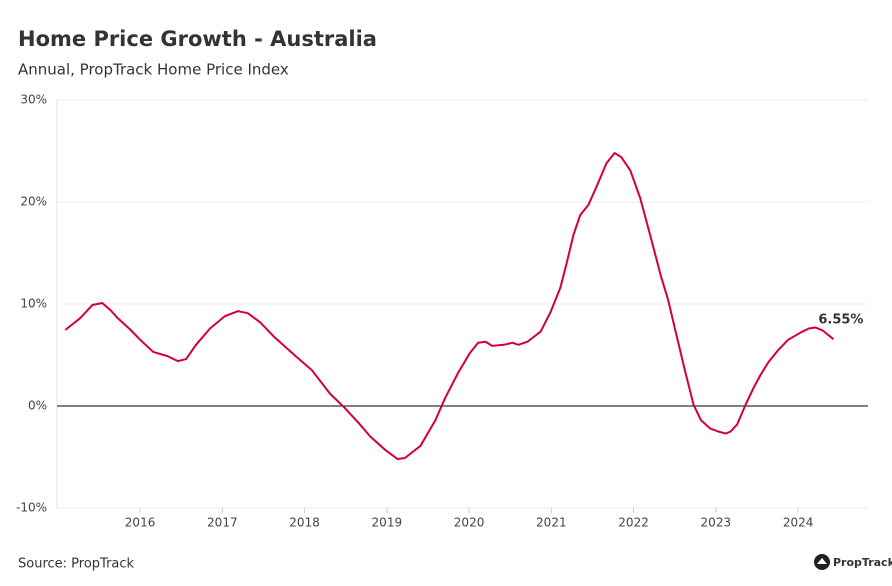 The image size is (892, 586). Describe the element at coordinates (840, 320) in the screenshot. I see `value-label: 6.55%` at that location.